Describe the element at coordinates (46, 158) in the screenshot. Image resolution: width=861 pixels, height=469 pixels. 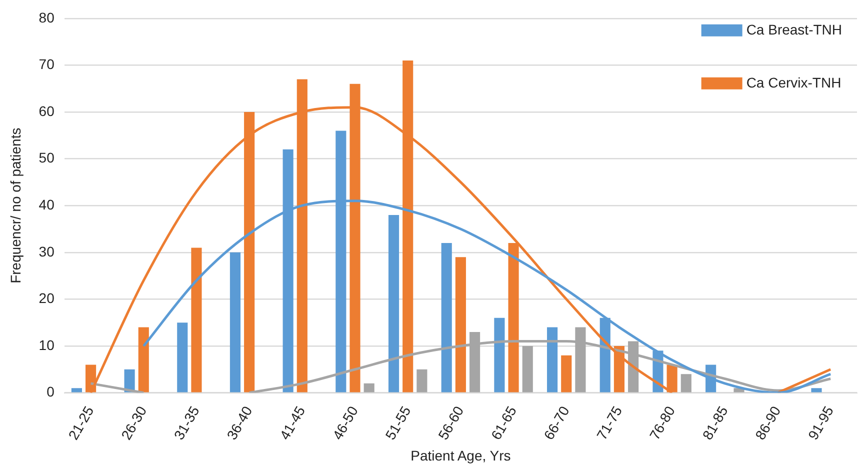
I see `y-tick-label: 50` at that location.